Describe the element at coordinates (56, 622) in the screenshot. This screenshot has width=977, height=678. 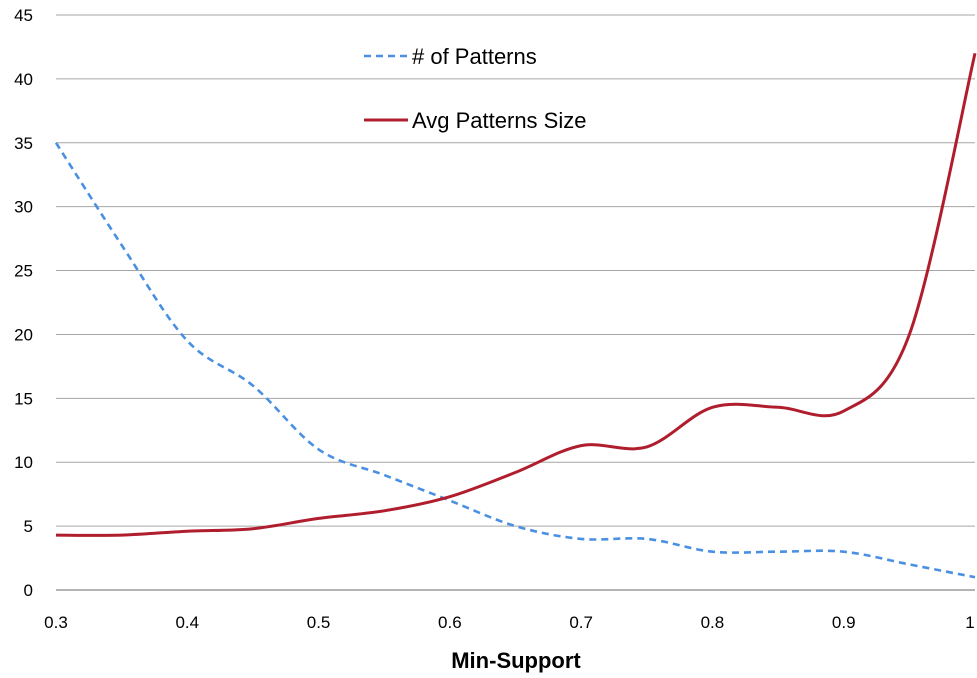
I see `x-tick-label: 0.3` at that location.